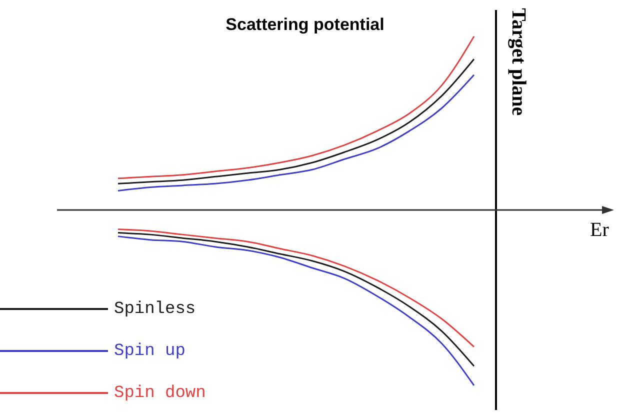  Describe the element at coordinates (305, 24) in the screenshot. I see `chart-title: Scattering potential` at that location.